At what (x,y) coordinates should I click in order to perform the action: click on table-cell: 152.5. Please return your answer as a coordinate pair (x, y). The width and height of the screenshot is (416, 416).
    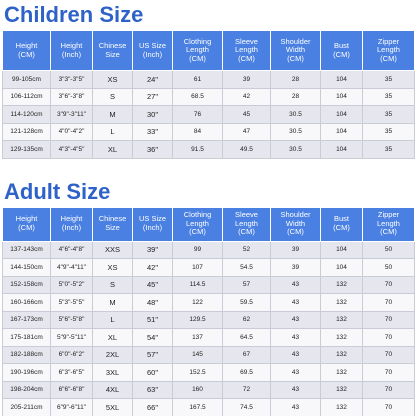
    Looking at the image, I should click on (197, 372).